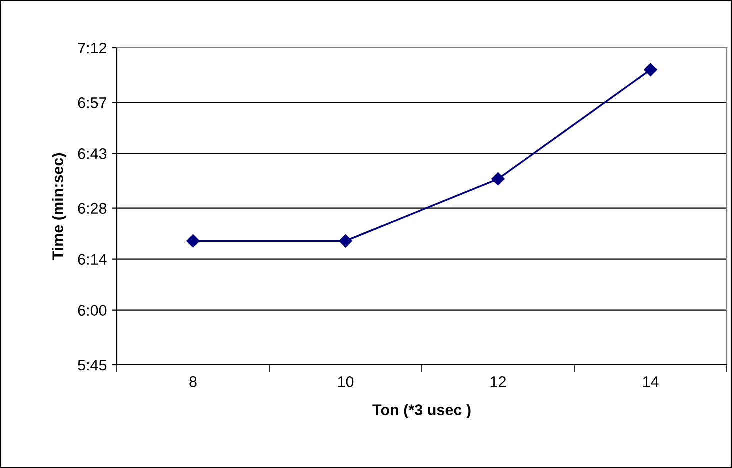 Image resolution: width=732 pixels, height=468 pixels. I want to click on x-axis-title: Ton (*3 usec ), so click(421, 411).